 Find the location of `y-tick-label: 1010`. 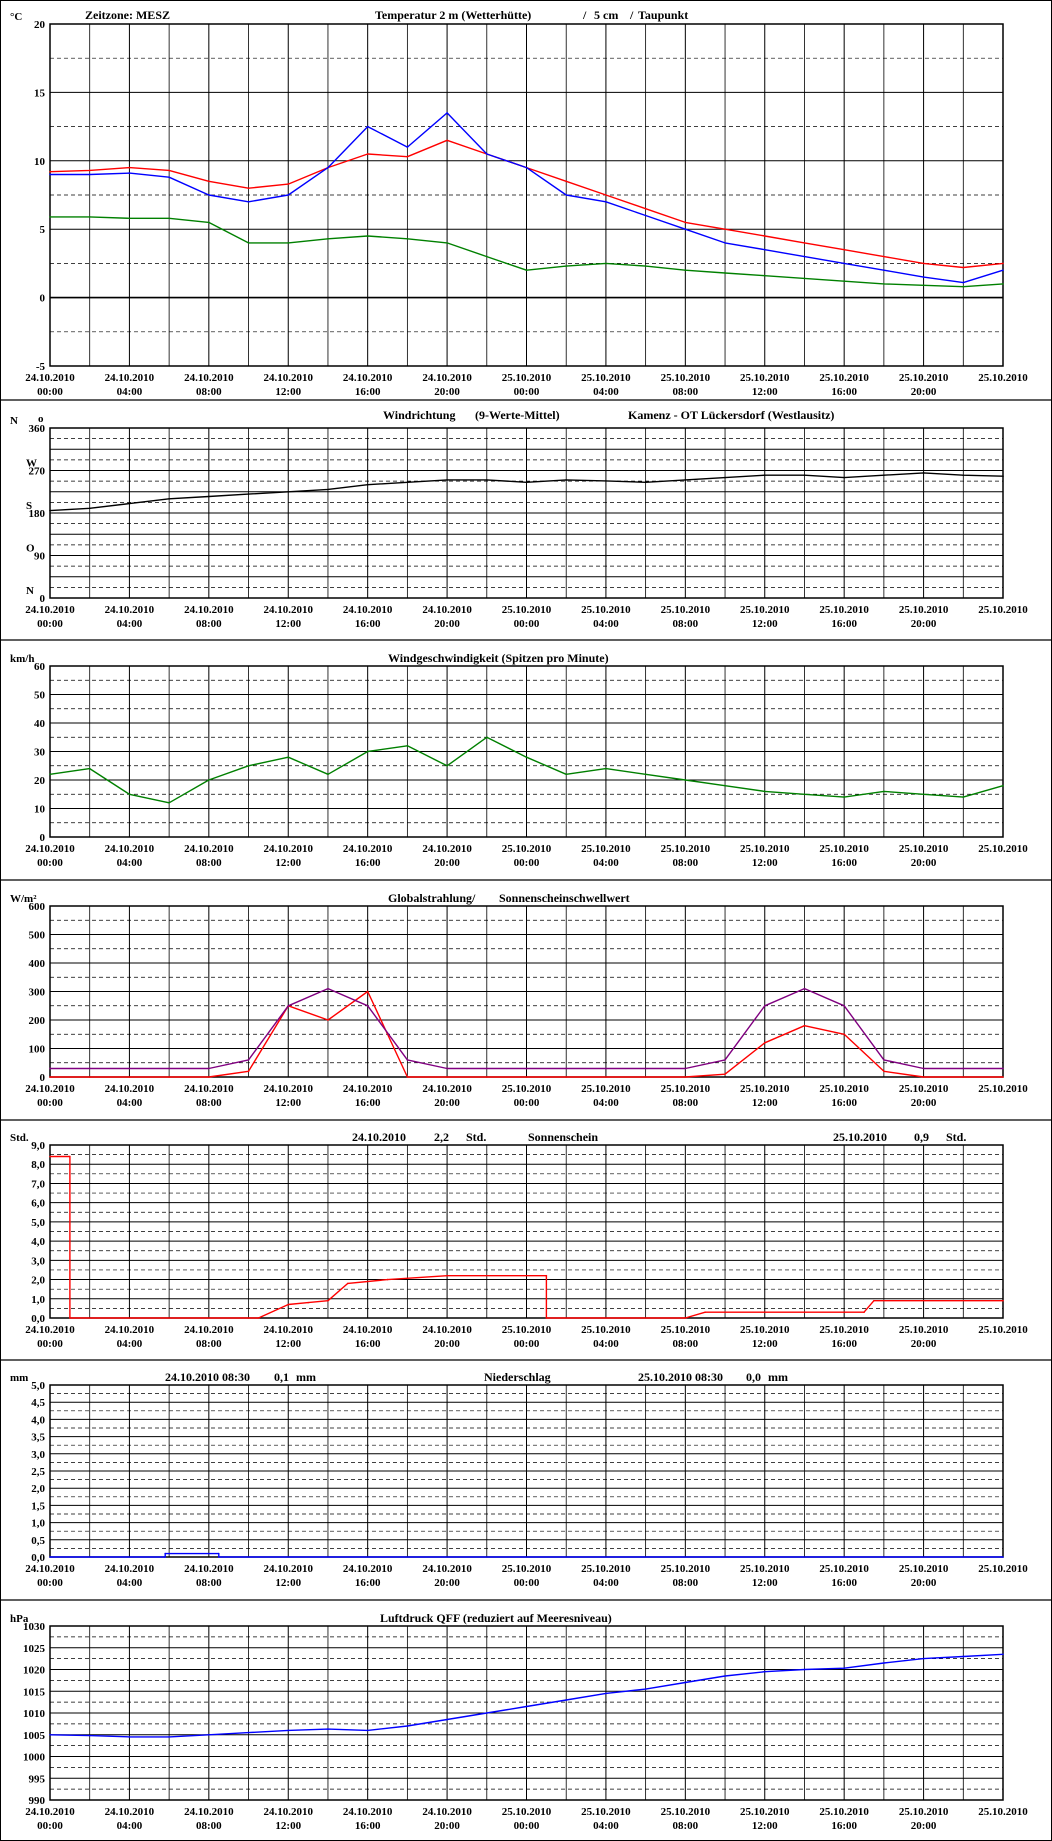

y-tick-label: 1010 is located at coordinates (34, 1714).